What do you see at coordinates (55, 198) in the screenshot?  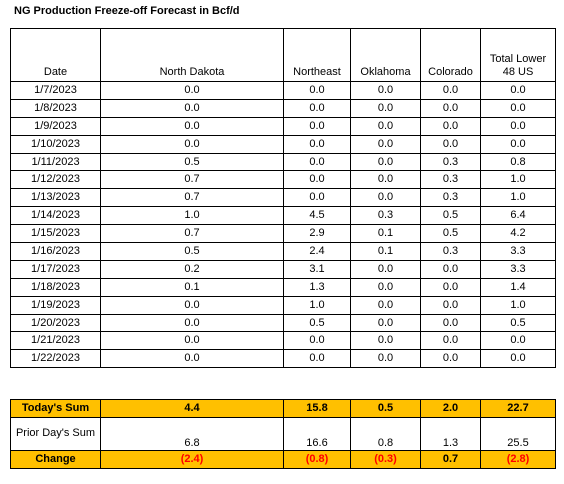 I see `date-cell: 1/13/2023` at bounding box center [55, 198].